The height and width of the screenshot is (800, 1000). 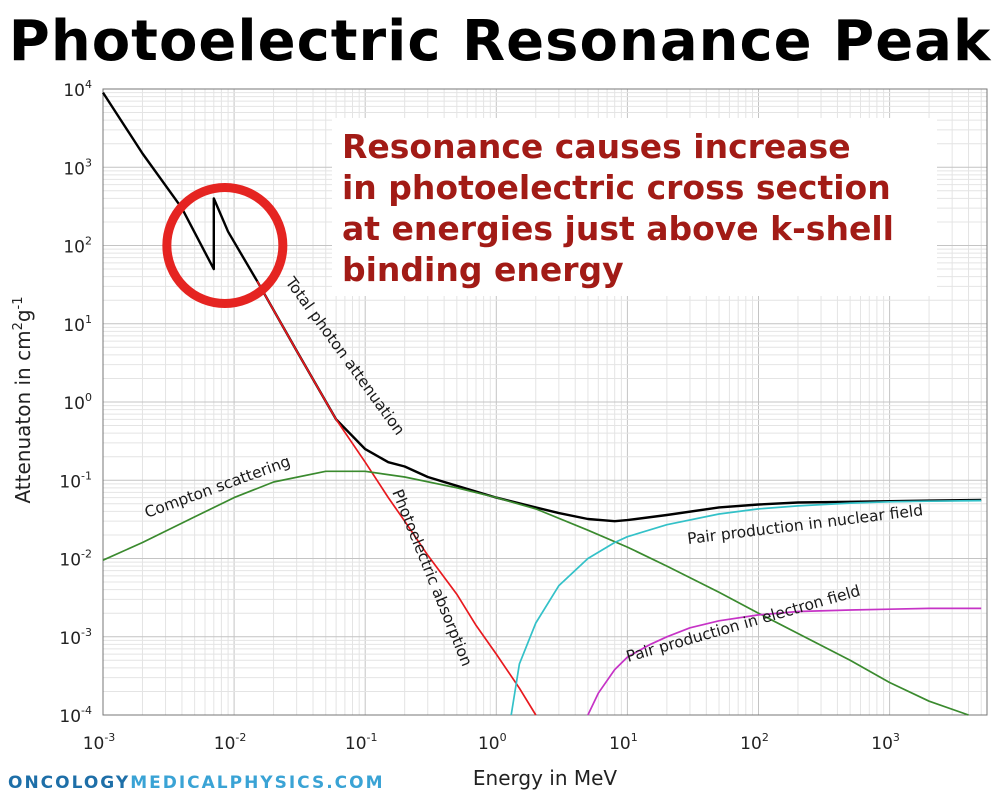 I want to click on y-tick-label: 10¹, so click(x=77, y=324).